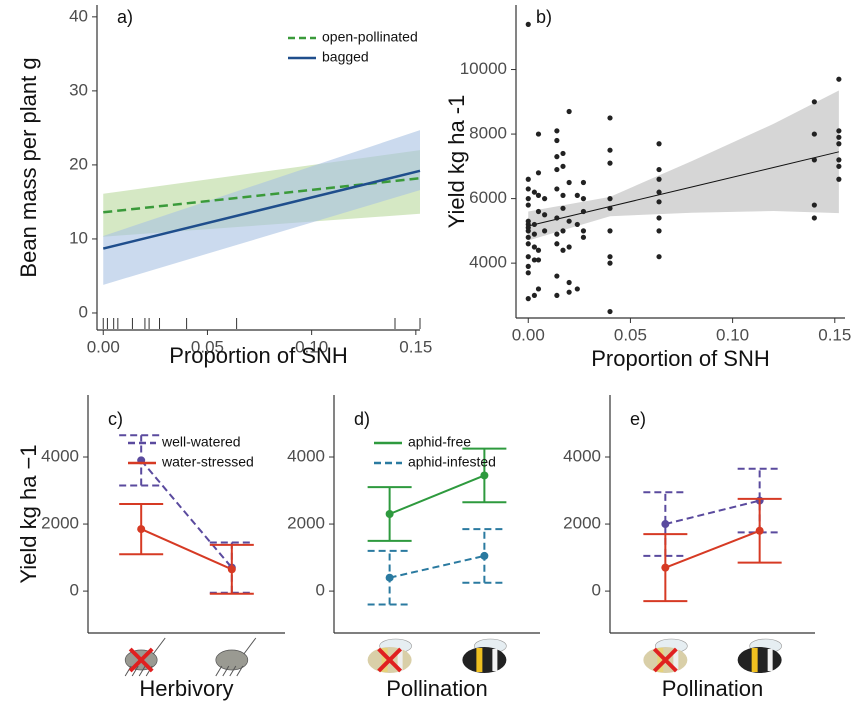 The width and height of the screenshot is (851, 703). What do you see at coordinates (78, 15) in the screenshot?
I see `y-tick-label: 40` at bounding box center [78, 15].